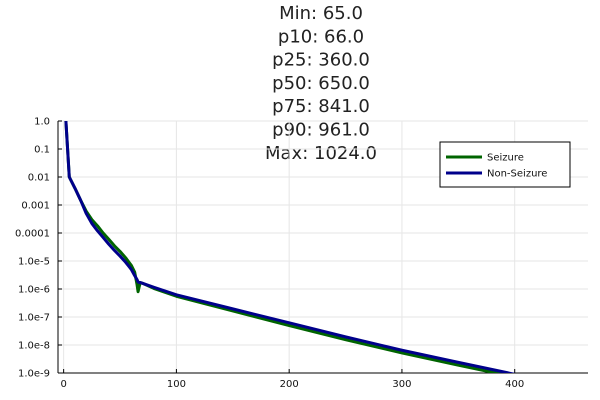 This screenshot has height=400, width=600. I want to click on legend-label: Non-Seizure, so click(517, 174).